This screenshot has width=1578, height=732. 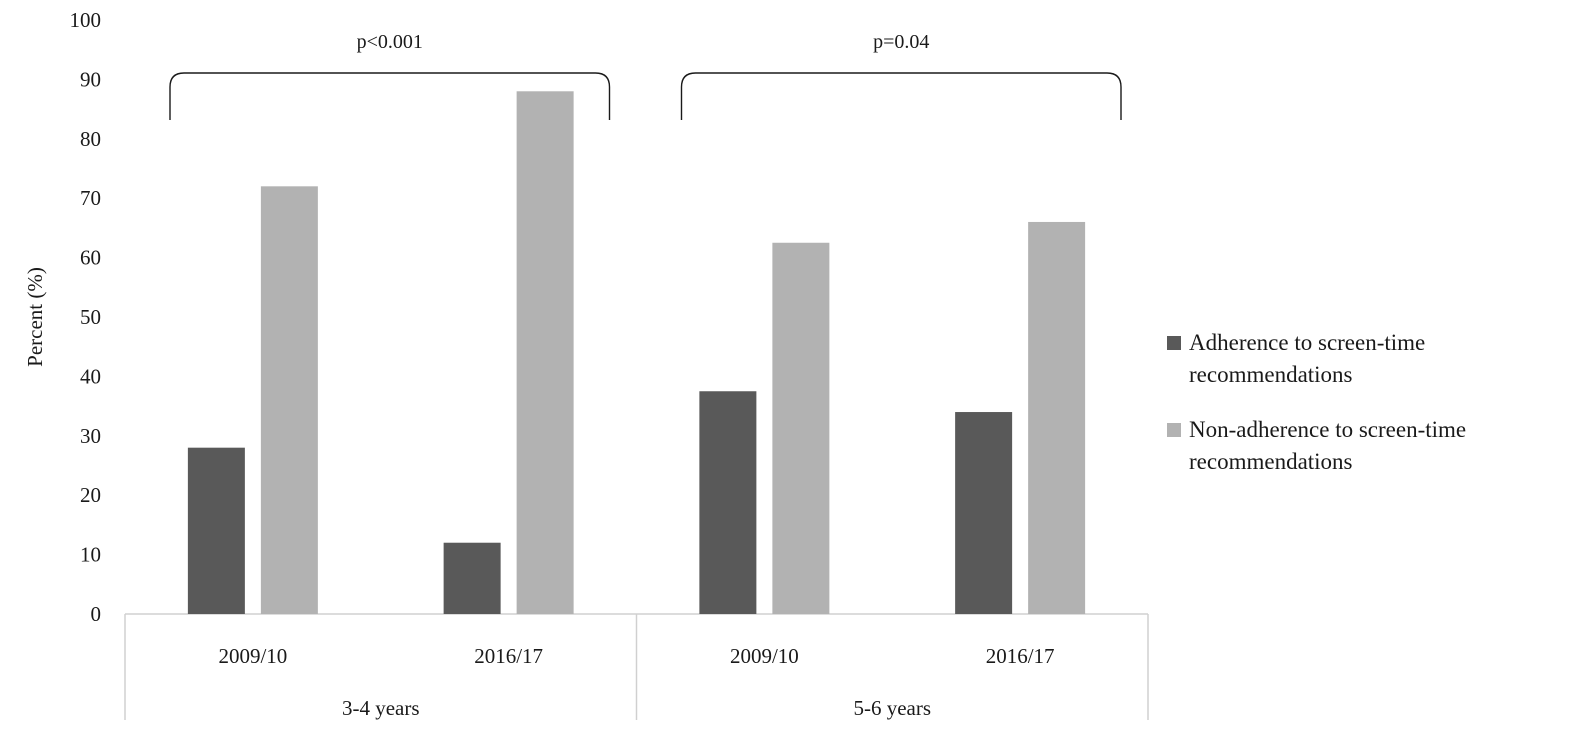 I want to click on y-tick-label: 100, so click(x=86, y=20).